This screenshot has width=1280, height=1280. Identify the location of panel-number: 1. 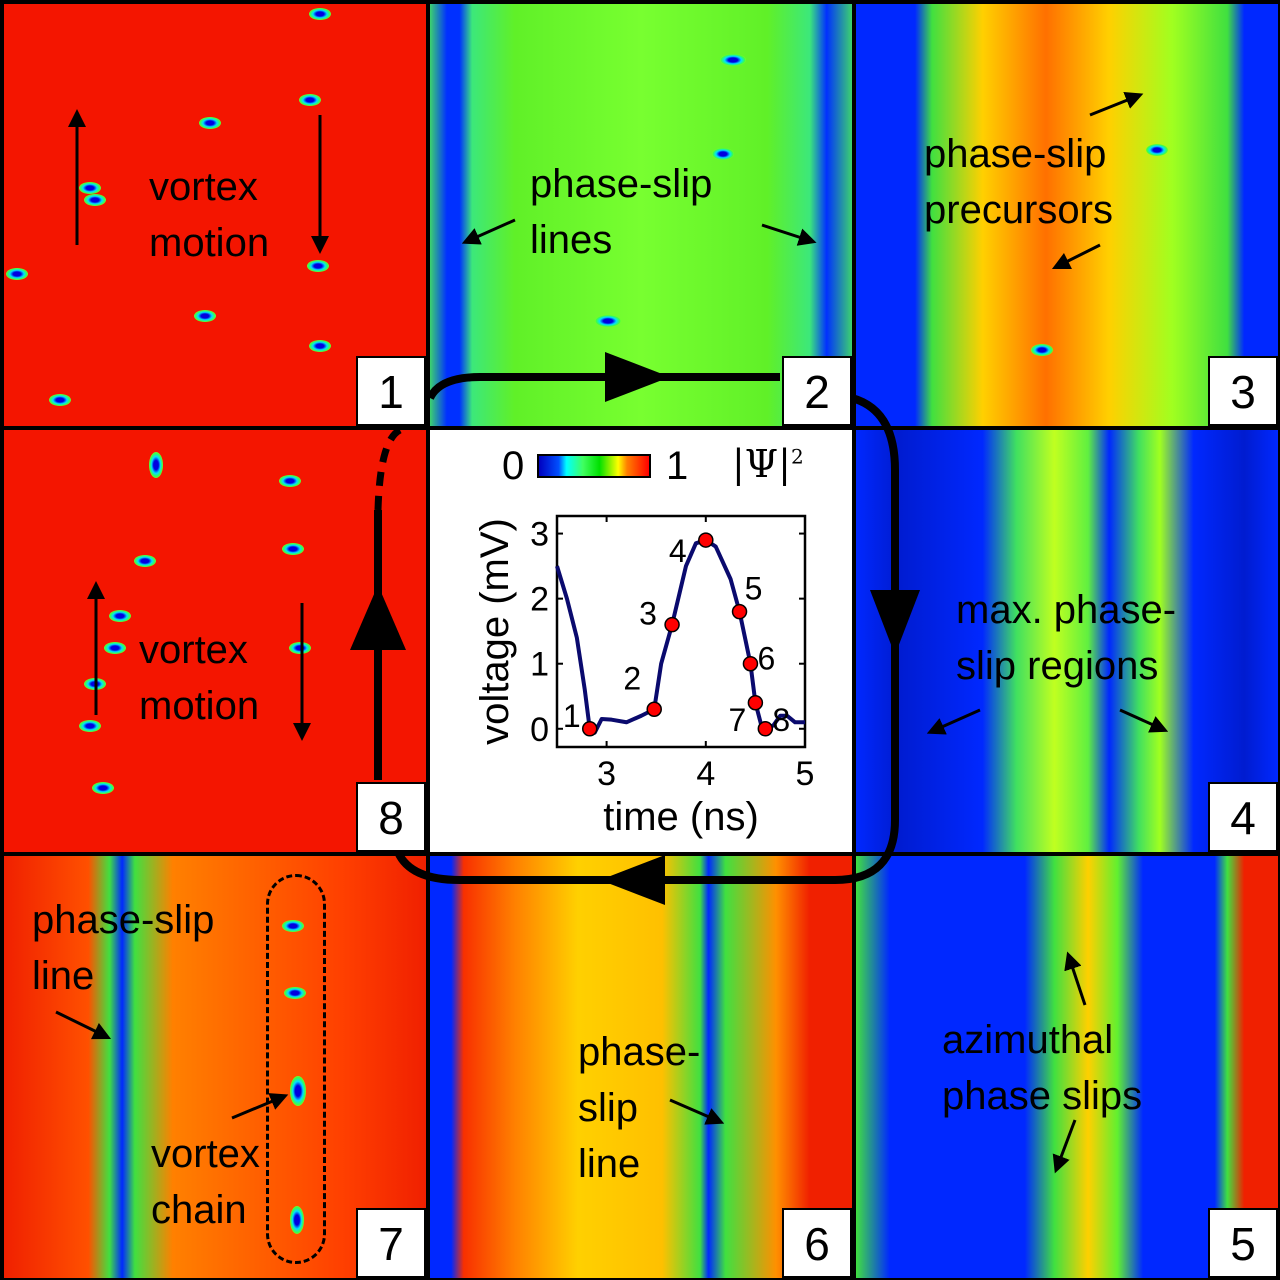
(391, 391).